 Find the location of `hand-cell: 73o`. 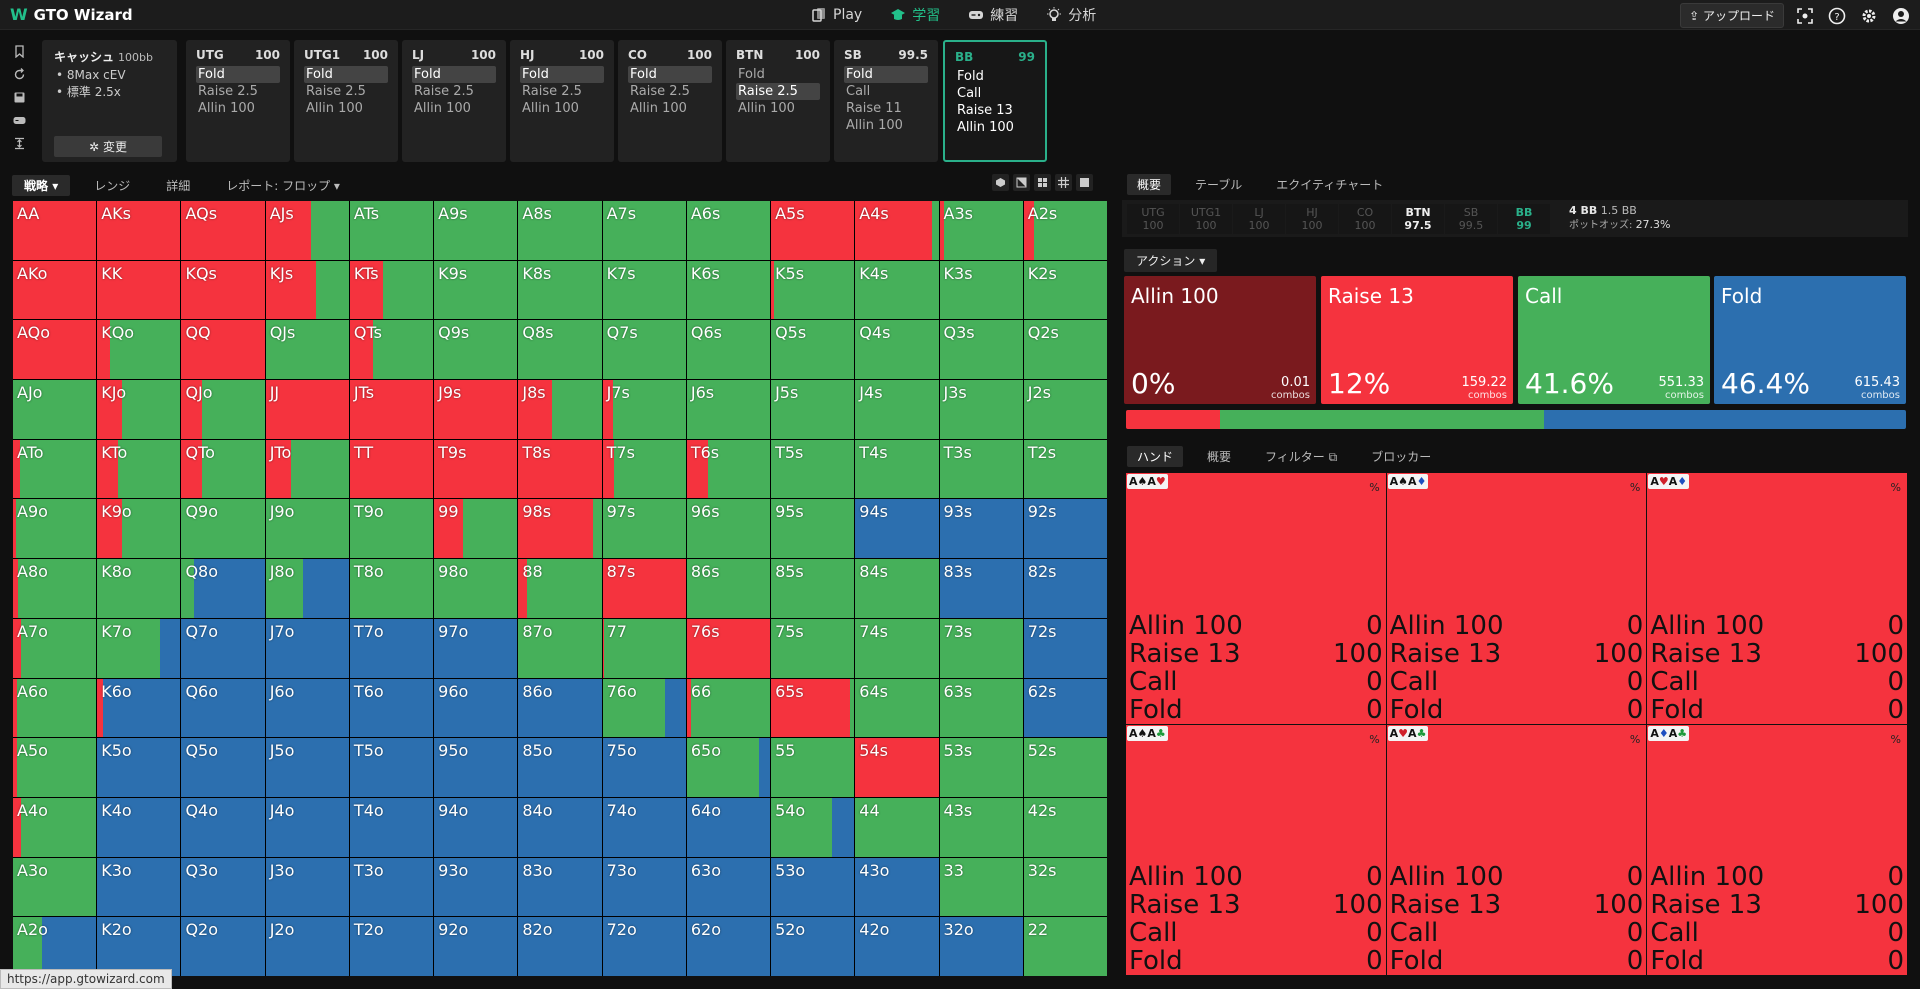

hand-cell: 73o is located at coordinates (644, 887).